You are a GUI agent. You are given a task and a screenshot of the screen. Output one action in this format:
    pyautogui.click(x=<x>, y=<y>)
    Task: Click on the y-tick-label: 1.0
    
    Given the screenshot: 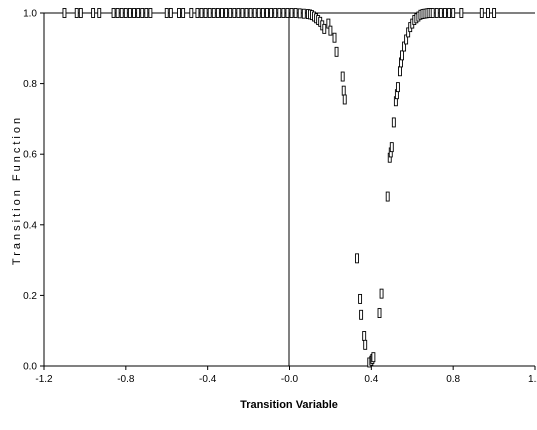 What is the action you would take?
    pyautogui.click(x=30, y=14)
    